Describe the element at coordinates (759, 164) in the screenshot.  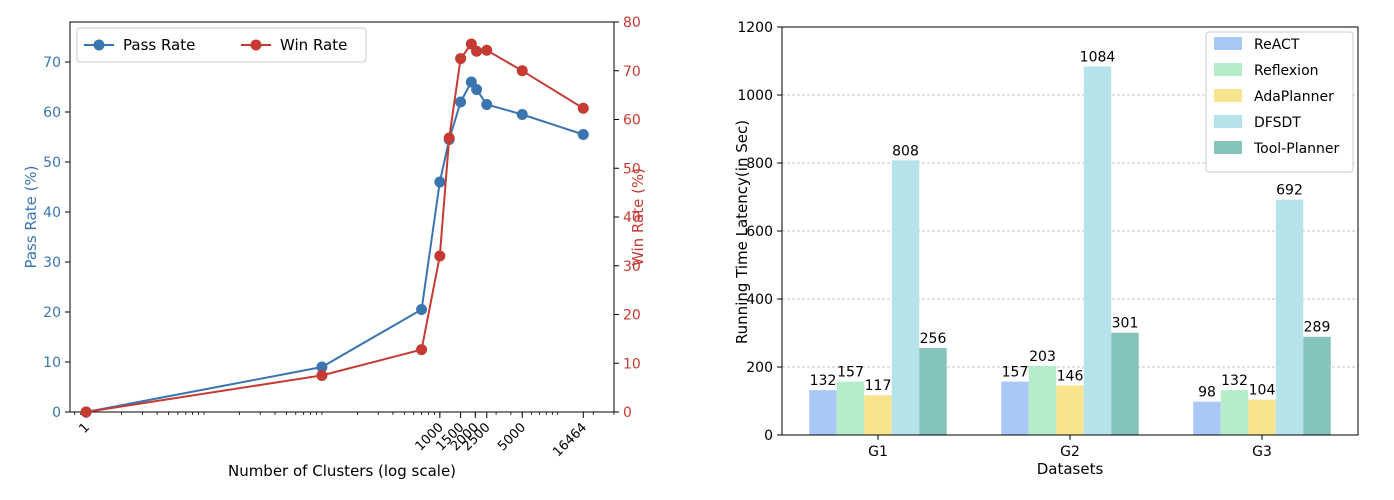
I see `latency-tick-label: 800` at that location.